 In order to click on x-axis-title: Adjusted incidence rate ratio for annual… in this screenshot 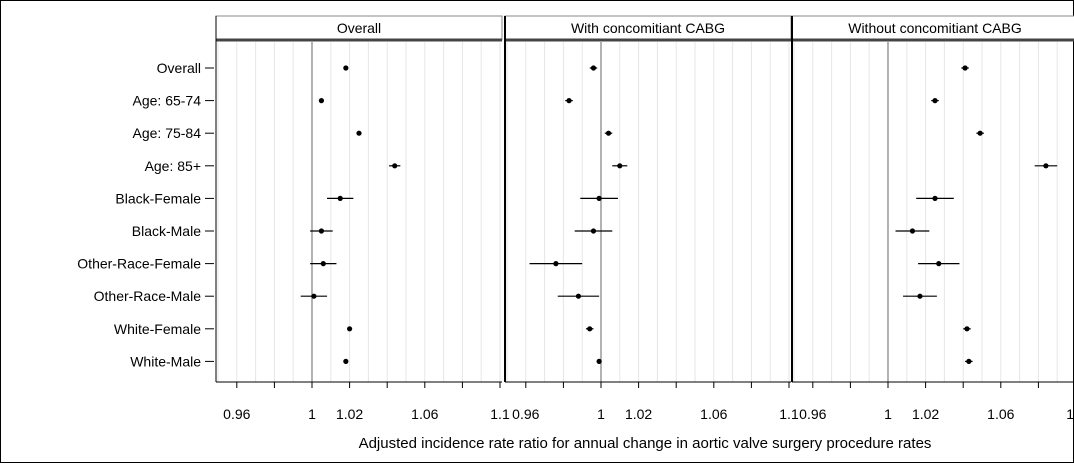, I will do `click(645, 443)`.